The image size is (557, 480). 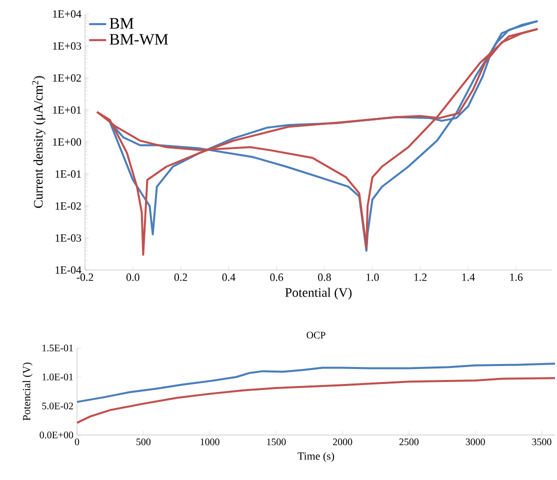 I want to click on y-tick-label: 1E+00, so click(x=67, y=142).